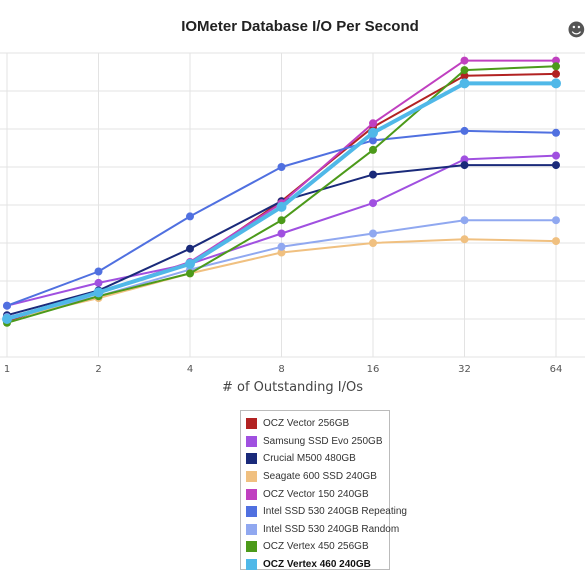 The height and width of the screenshot is (585, 585). What do you see at coordinates (281, 369) in the screenshot?
I see `x-tick-label: 8` at bounding box center [281, 369].